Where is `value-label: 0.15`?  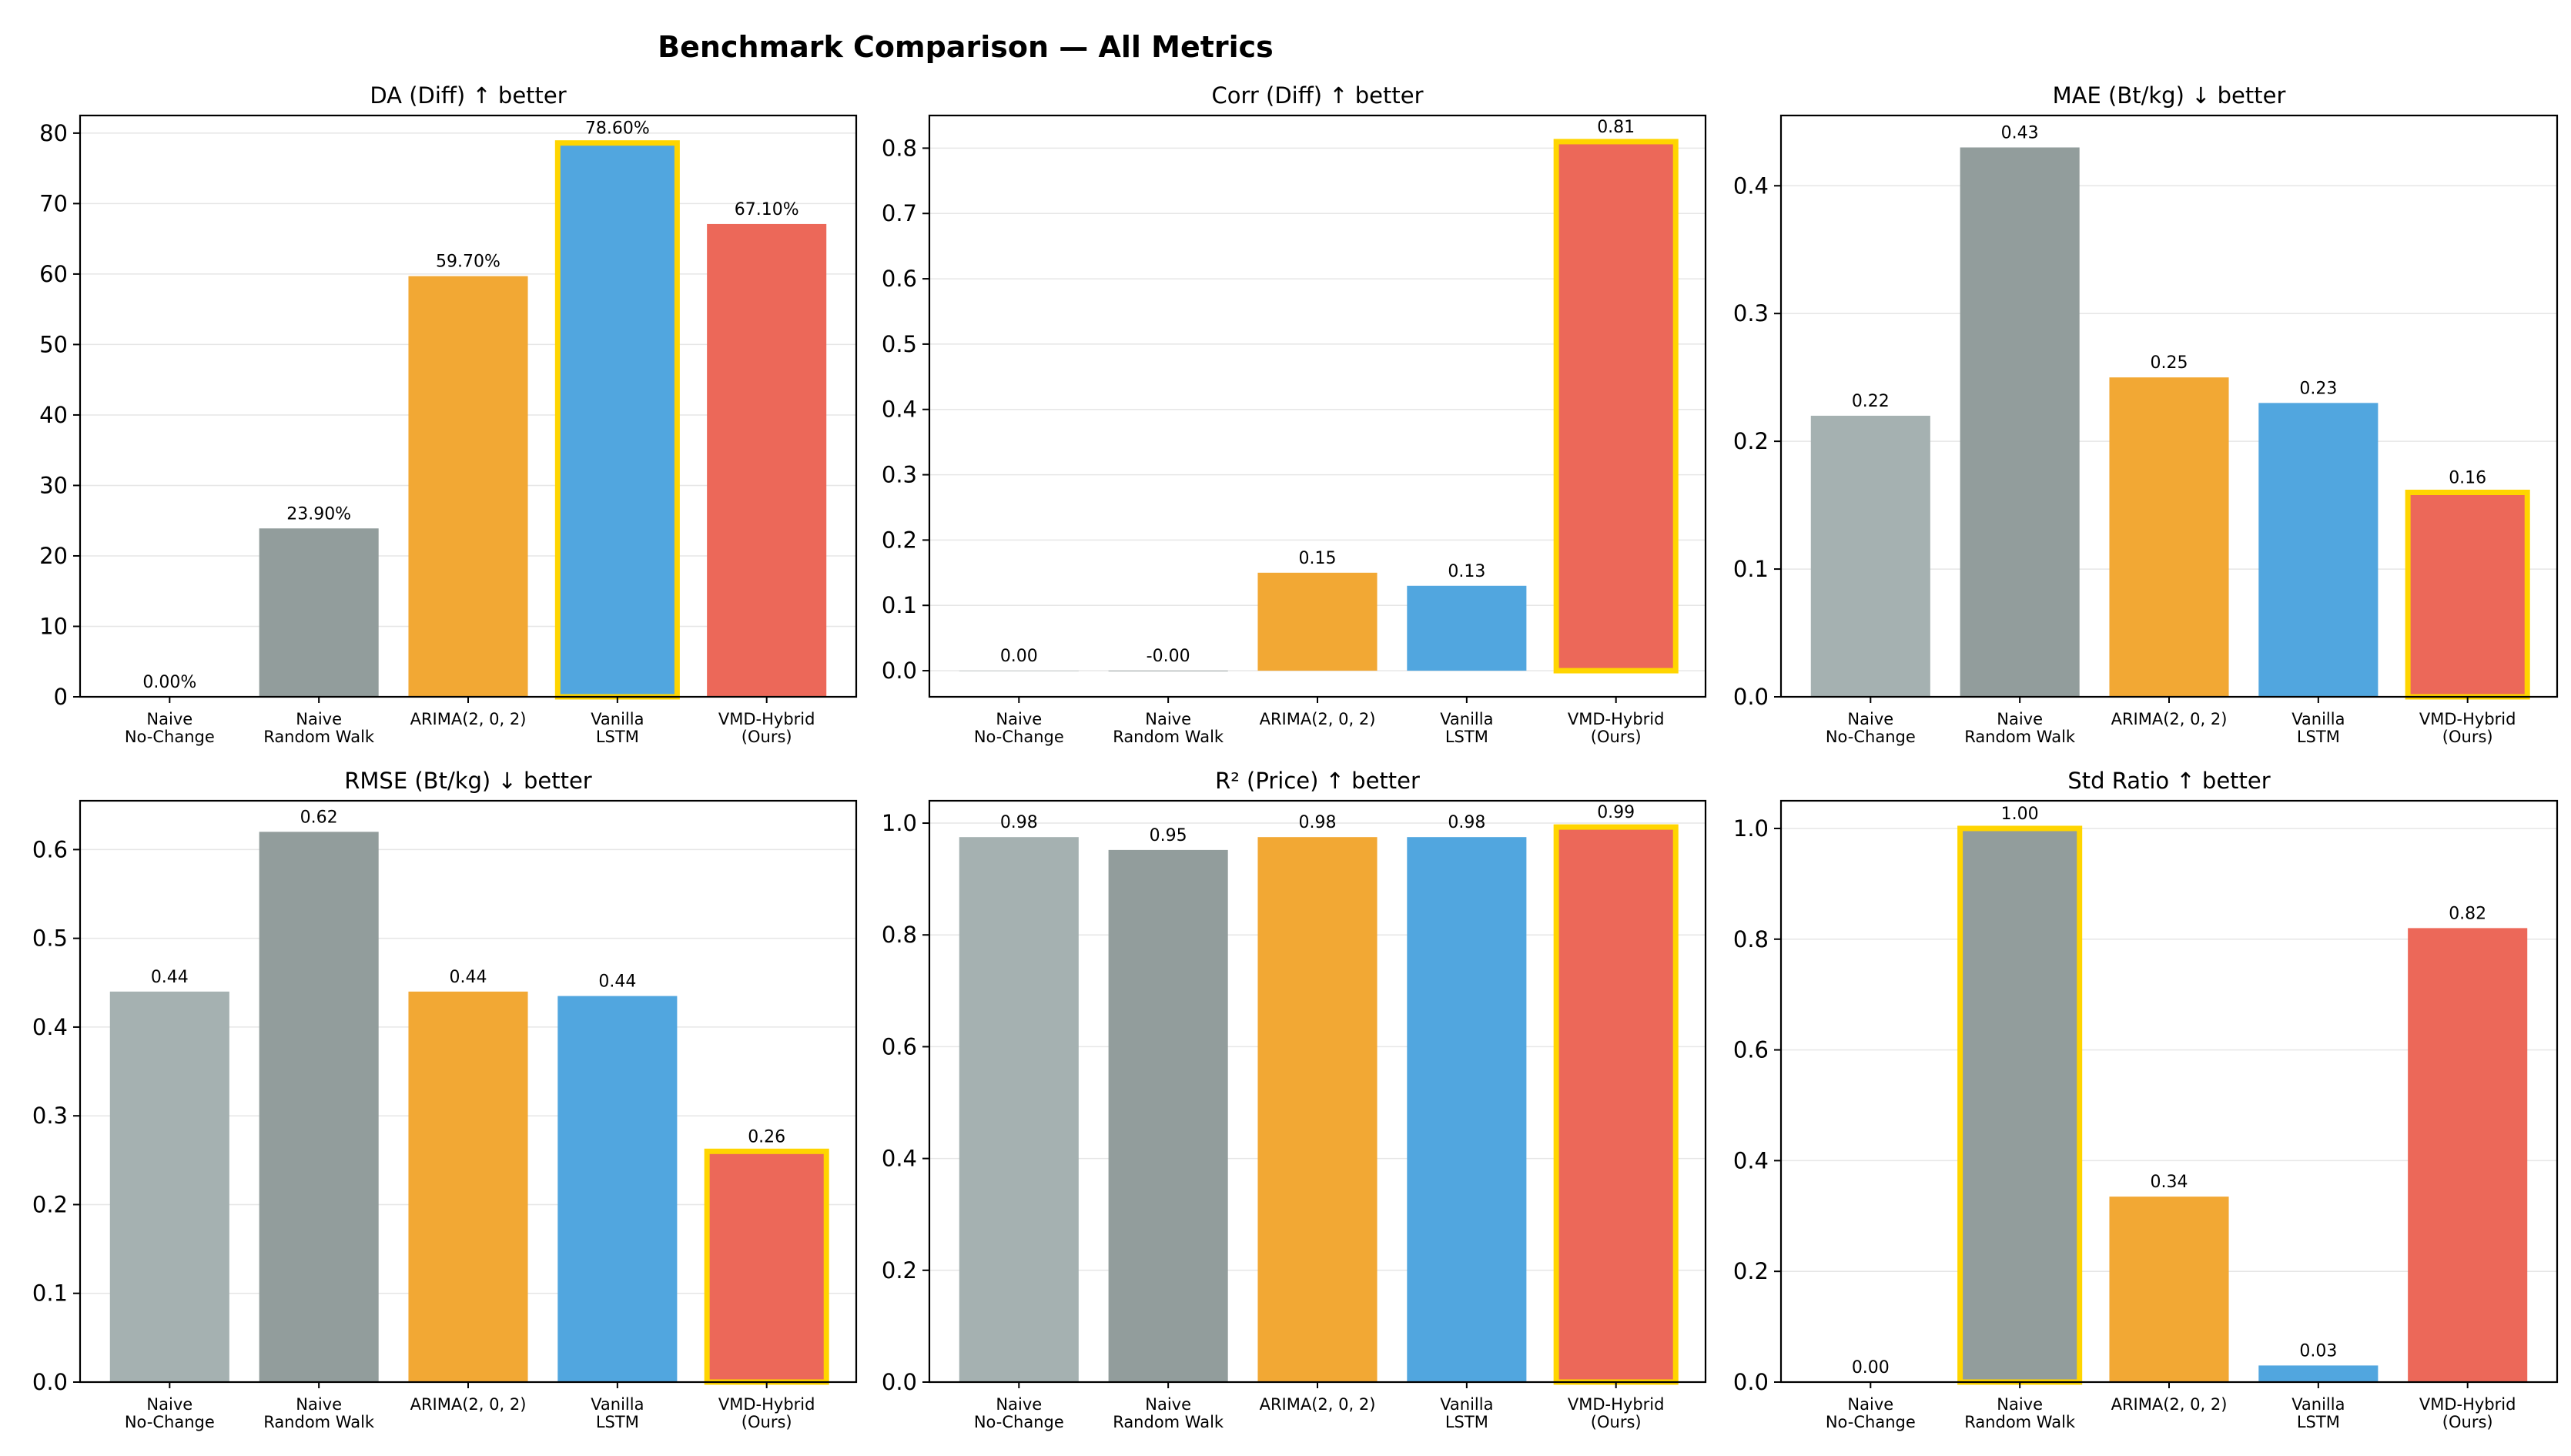
value-label: 0.15 is located at coordinates (1318, 558).